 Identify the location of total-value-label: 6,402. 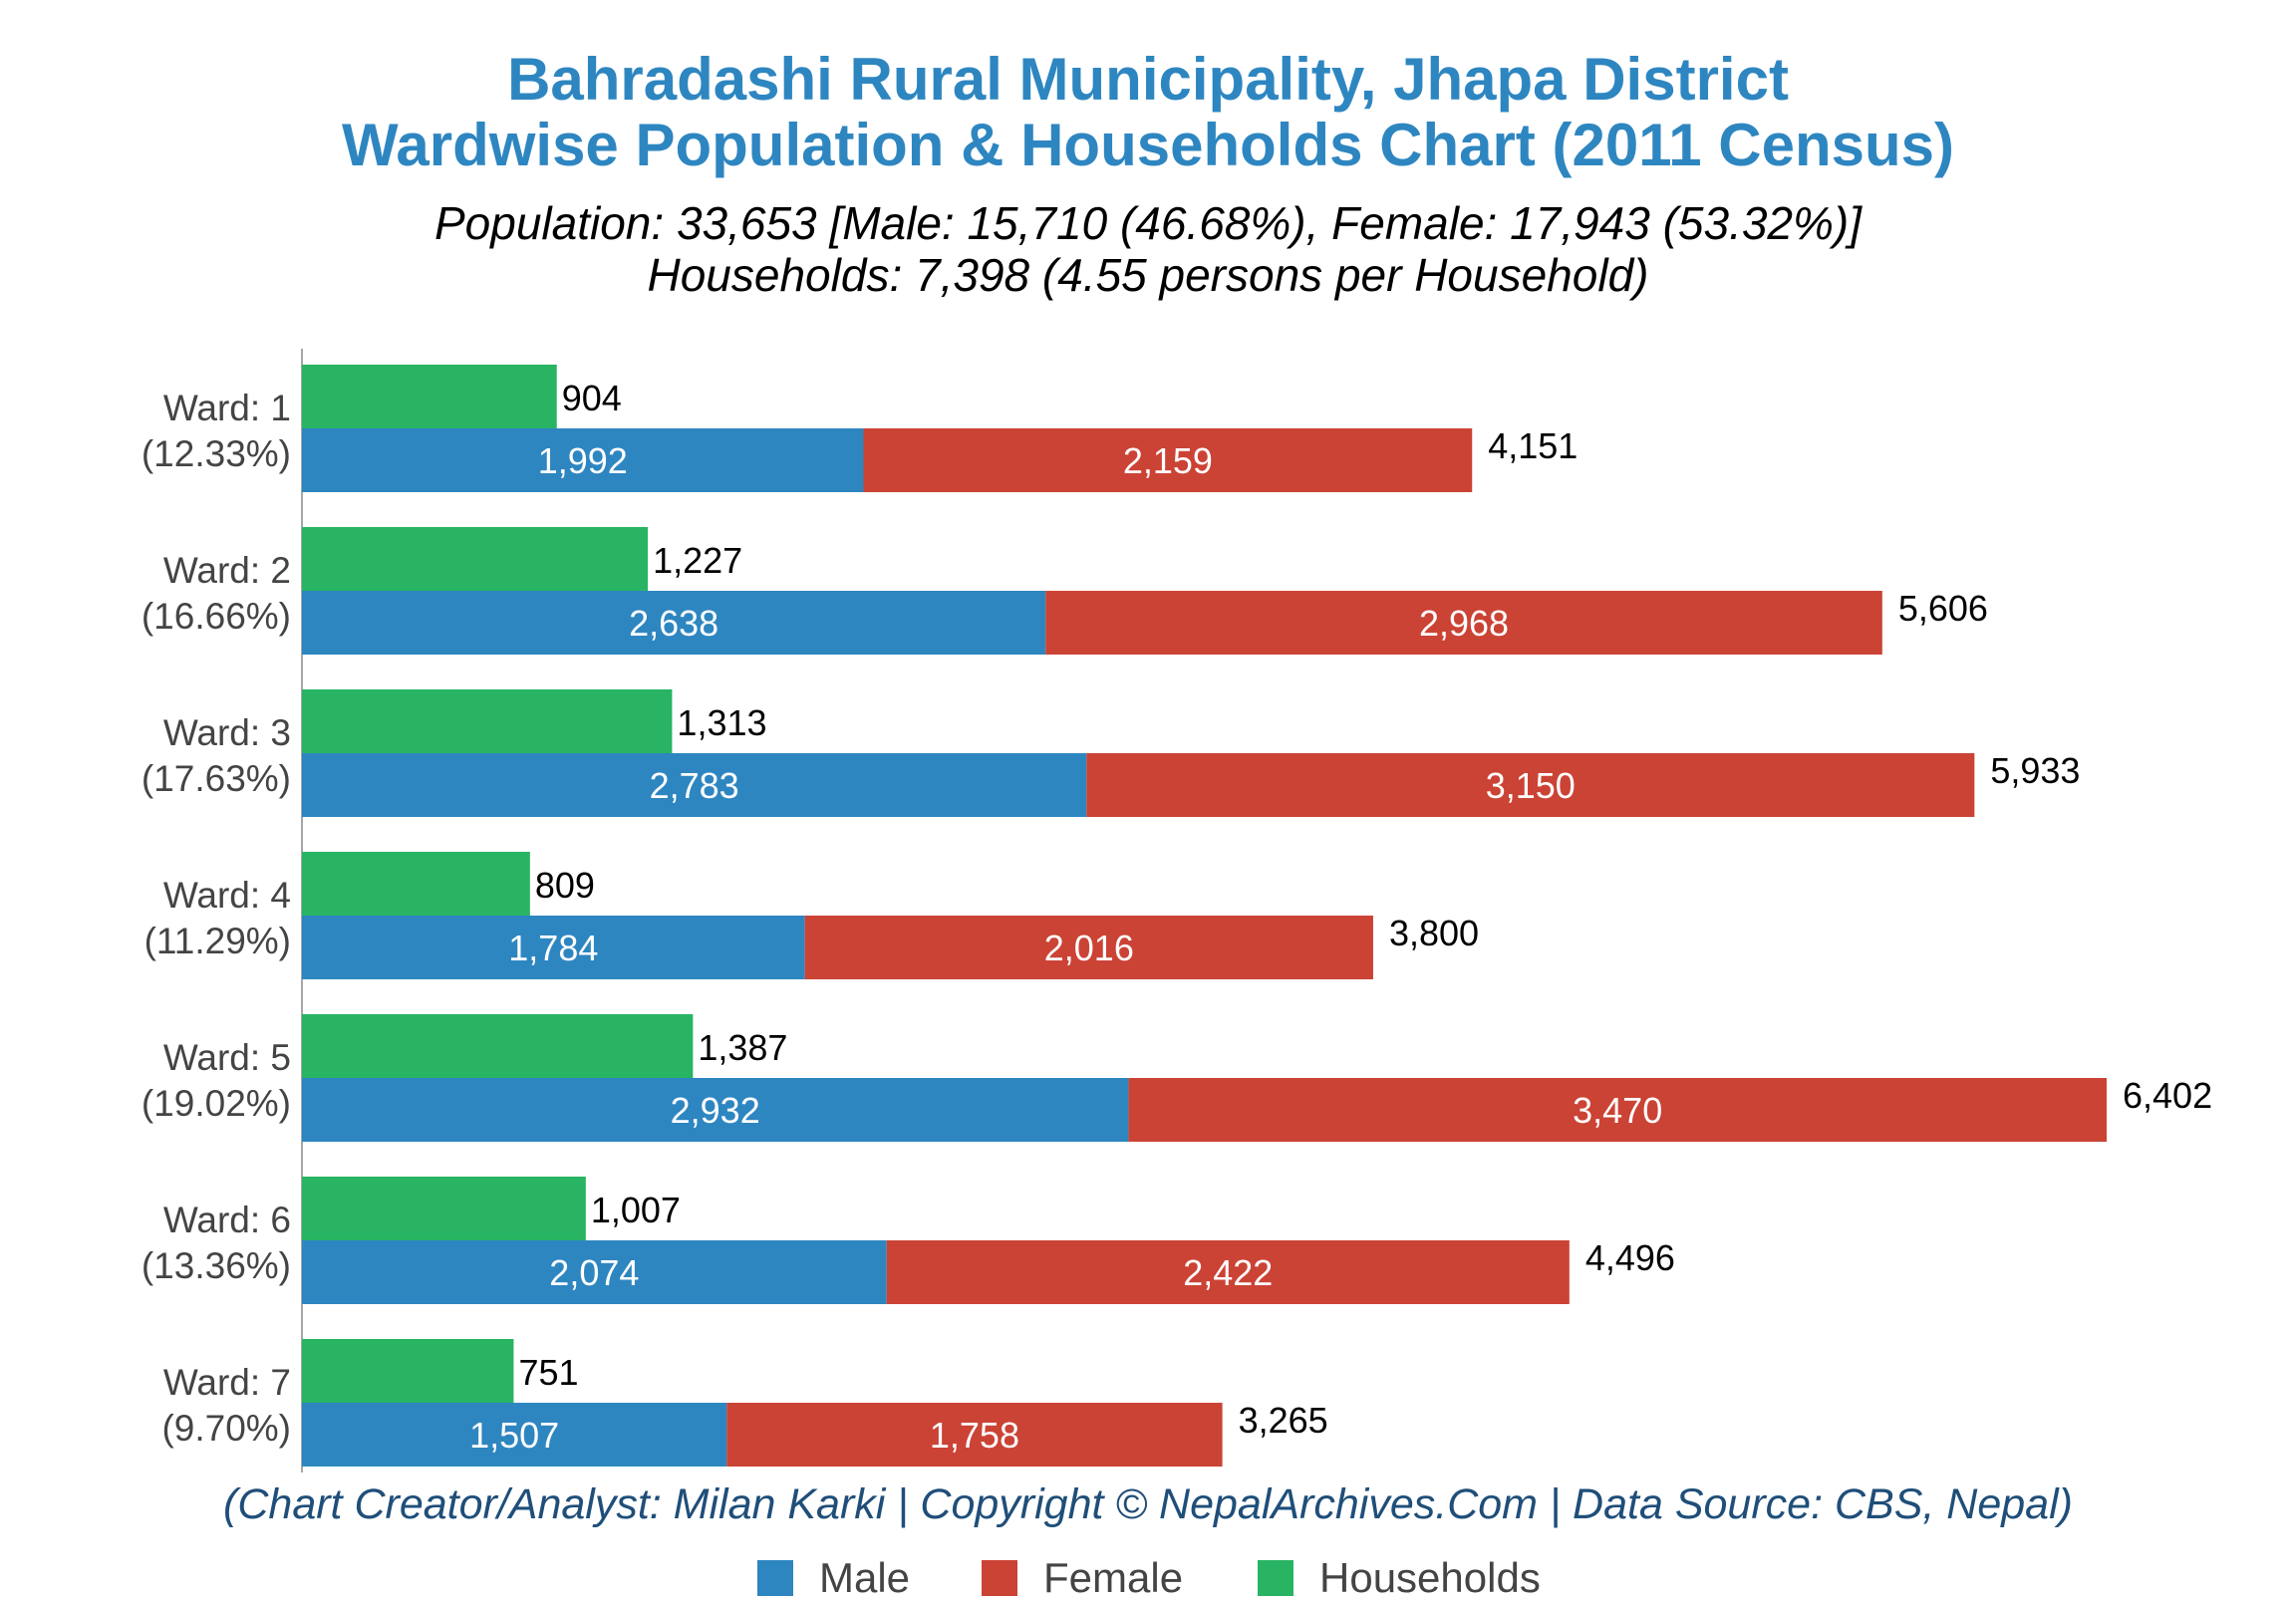
(2167, 1095).